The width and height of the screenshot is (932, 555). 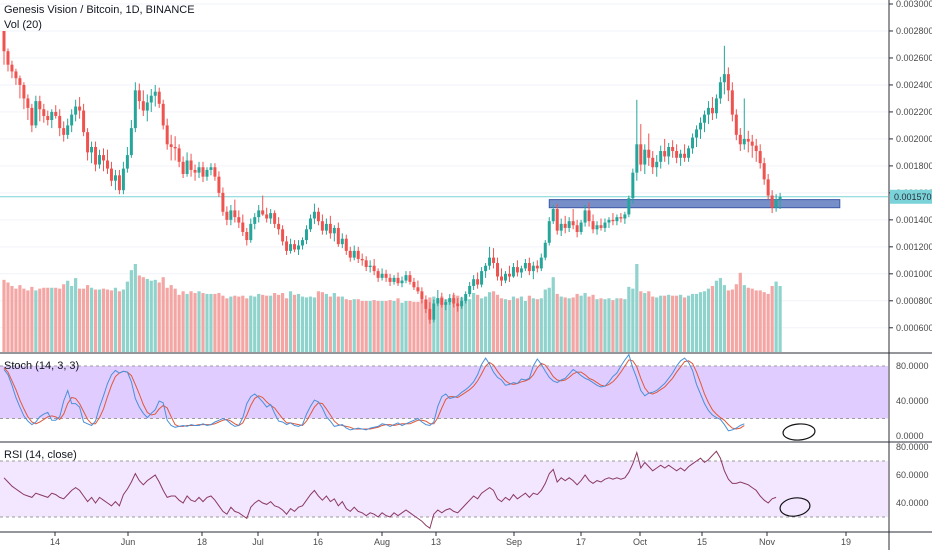 What do you see at coordinates (913, 197) in the screenshot?
I see `last-price-label: 0.0015709` at bounding box center [913, 197].